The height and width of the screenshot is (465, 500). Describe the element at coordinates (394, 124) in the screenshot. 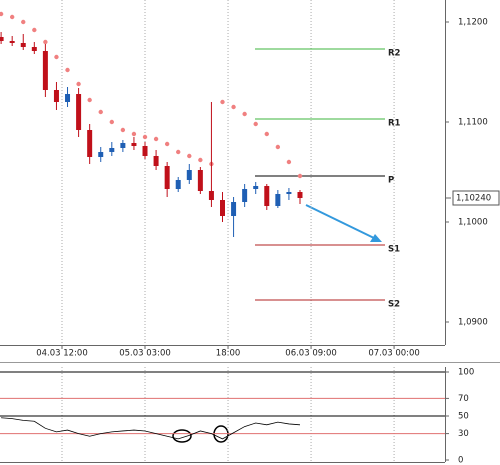

I see `pivot-label: R1` at that location.